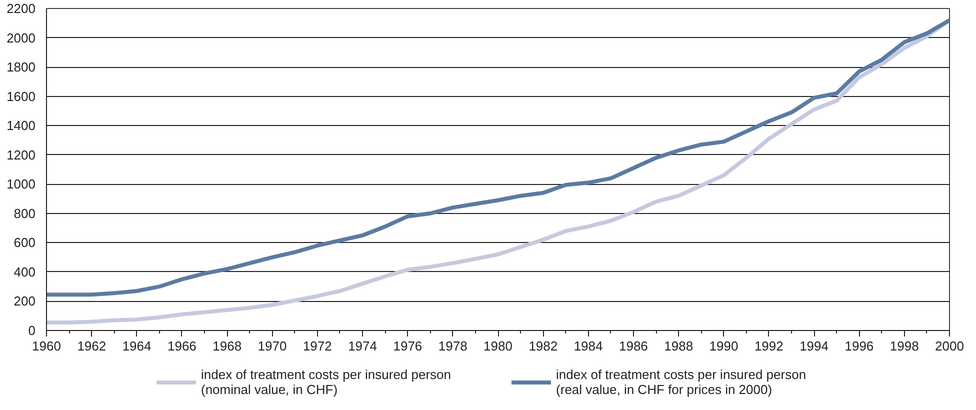 The height and width of the screenshot is (410, 976). What do you see at coordinates (46, 346) in the screenshot?
I see `x-tick-label: 1960` at bounding box center [46, 346].